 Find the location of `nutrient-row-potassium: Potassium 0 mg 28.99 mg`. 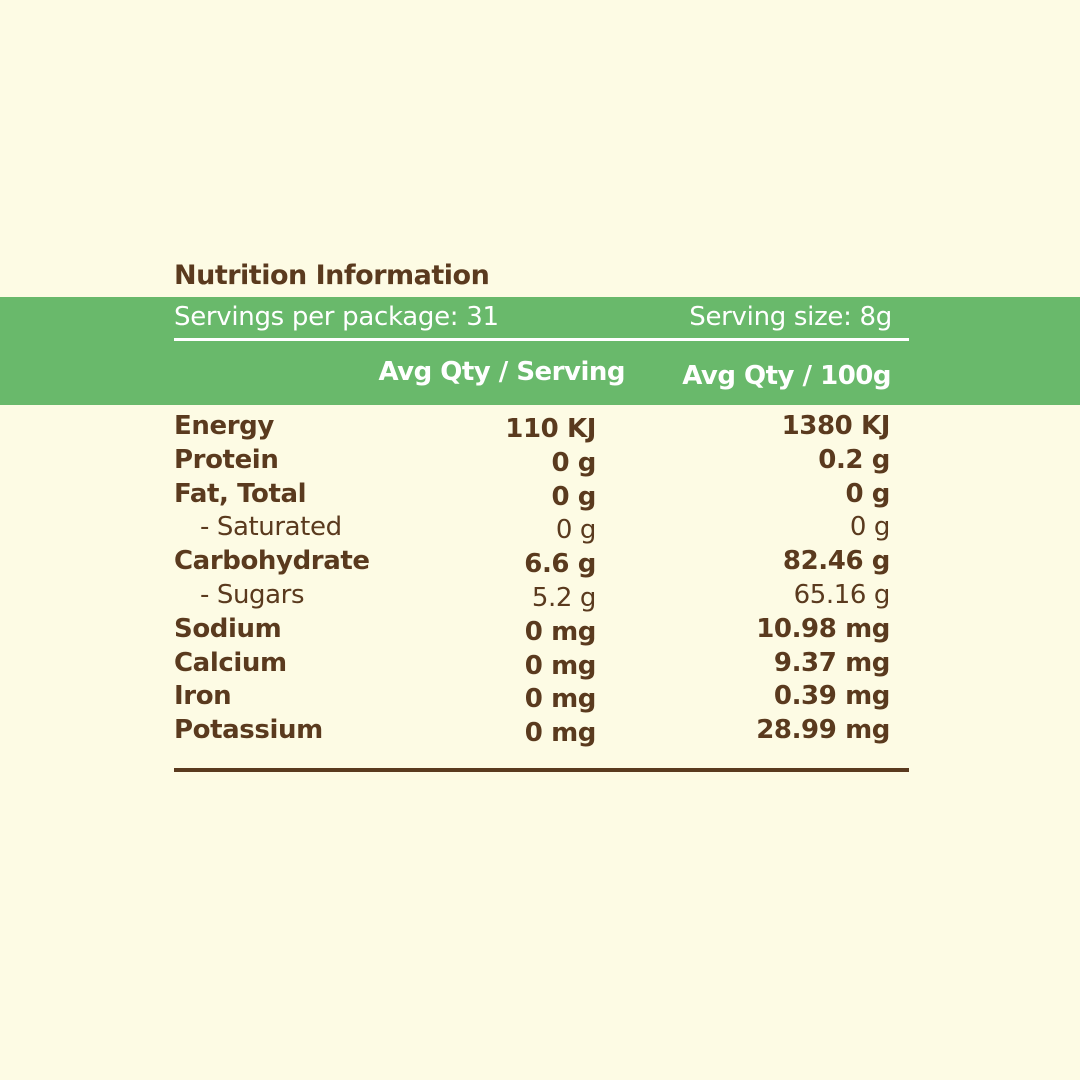

nutrient-row-potassium: Potassium 0 mg 28.99 mg is located at coordinates (541, 731).